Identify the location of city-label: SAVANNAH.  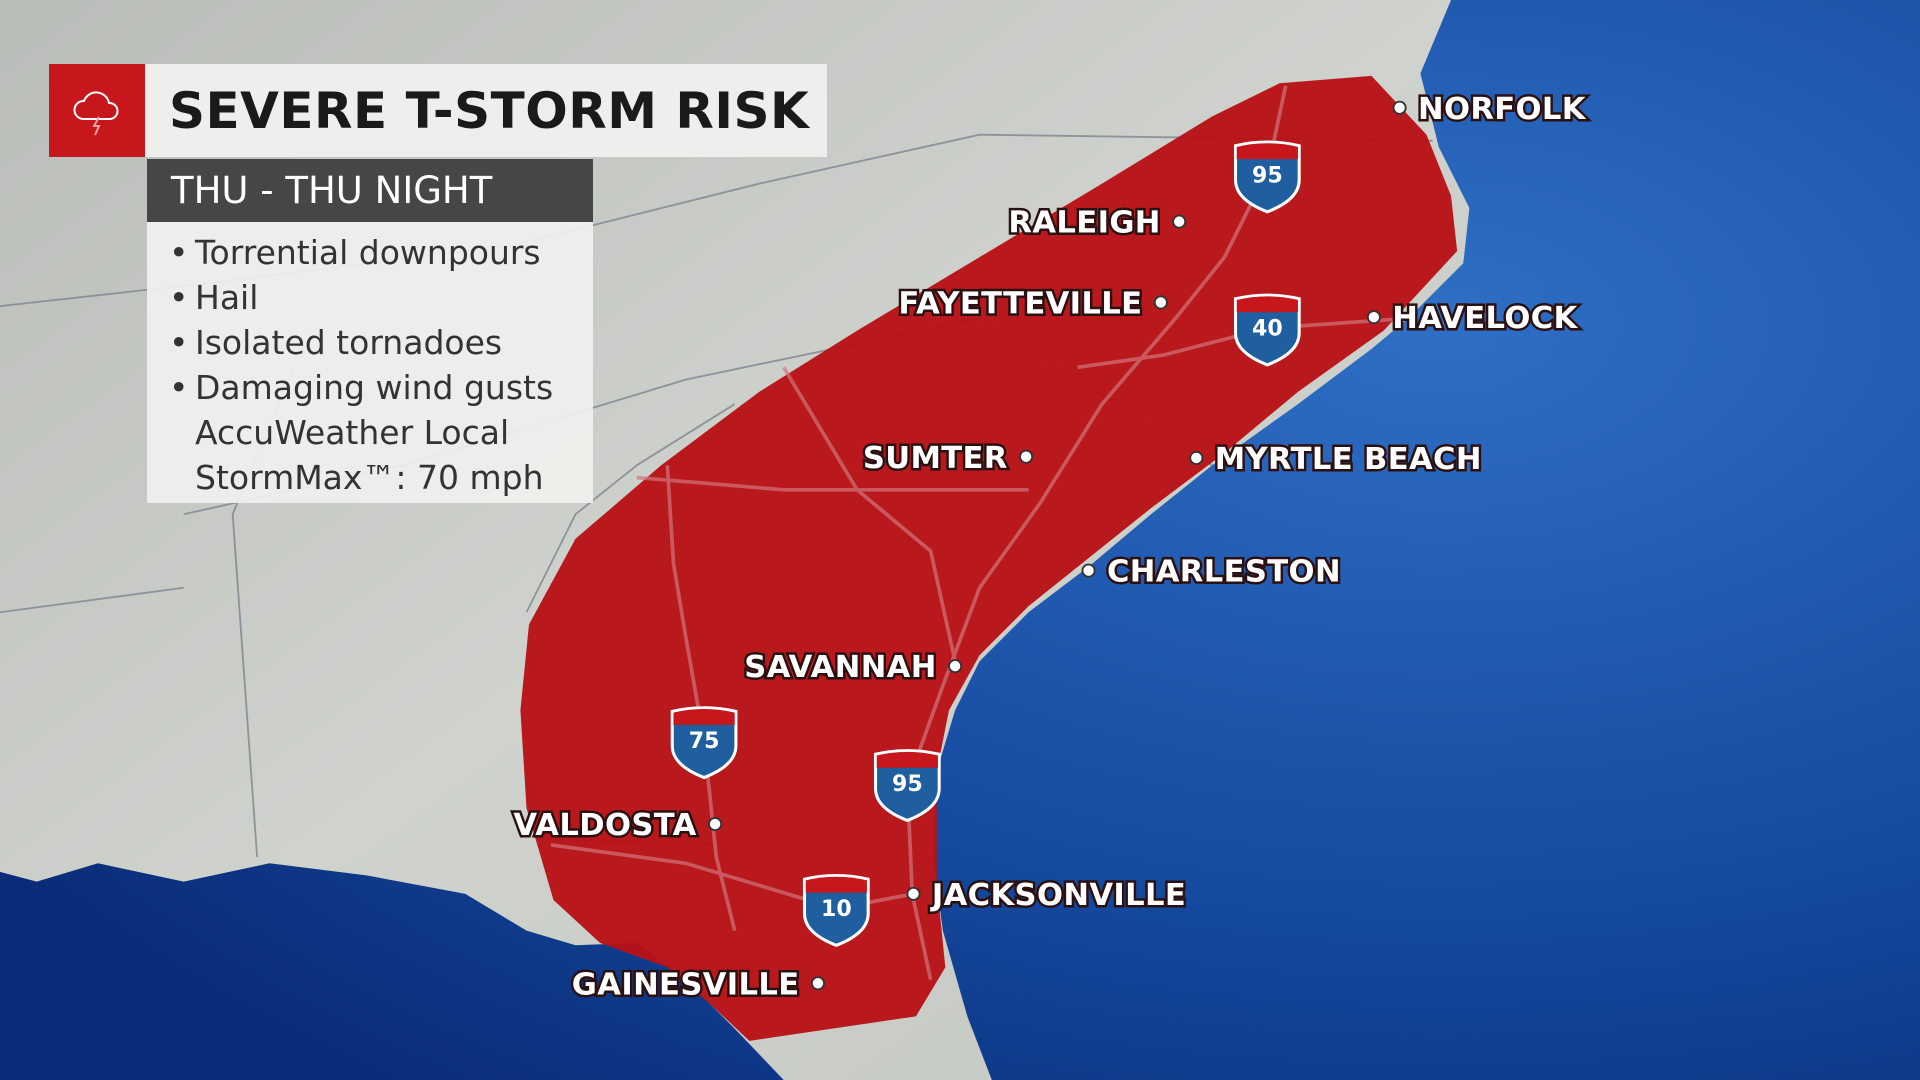
(840, 667).